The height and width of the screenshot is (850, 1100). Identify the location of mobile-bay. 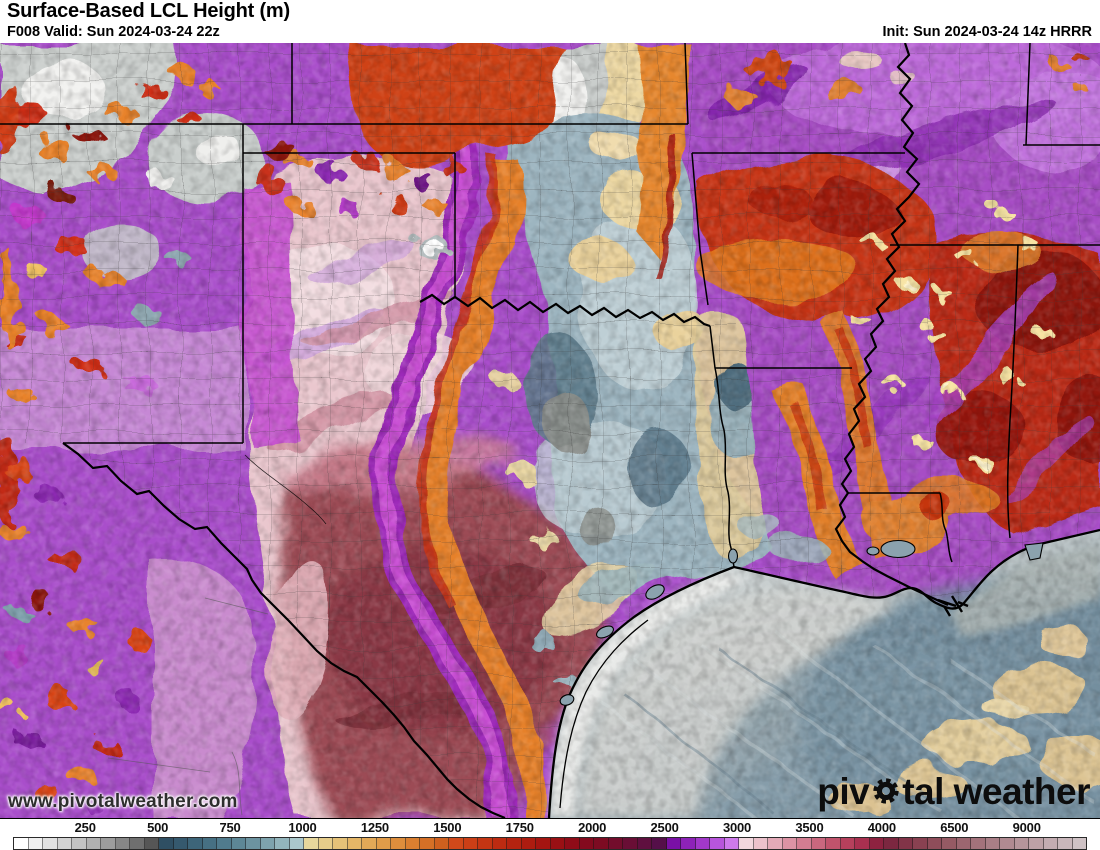
(1034, 551).